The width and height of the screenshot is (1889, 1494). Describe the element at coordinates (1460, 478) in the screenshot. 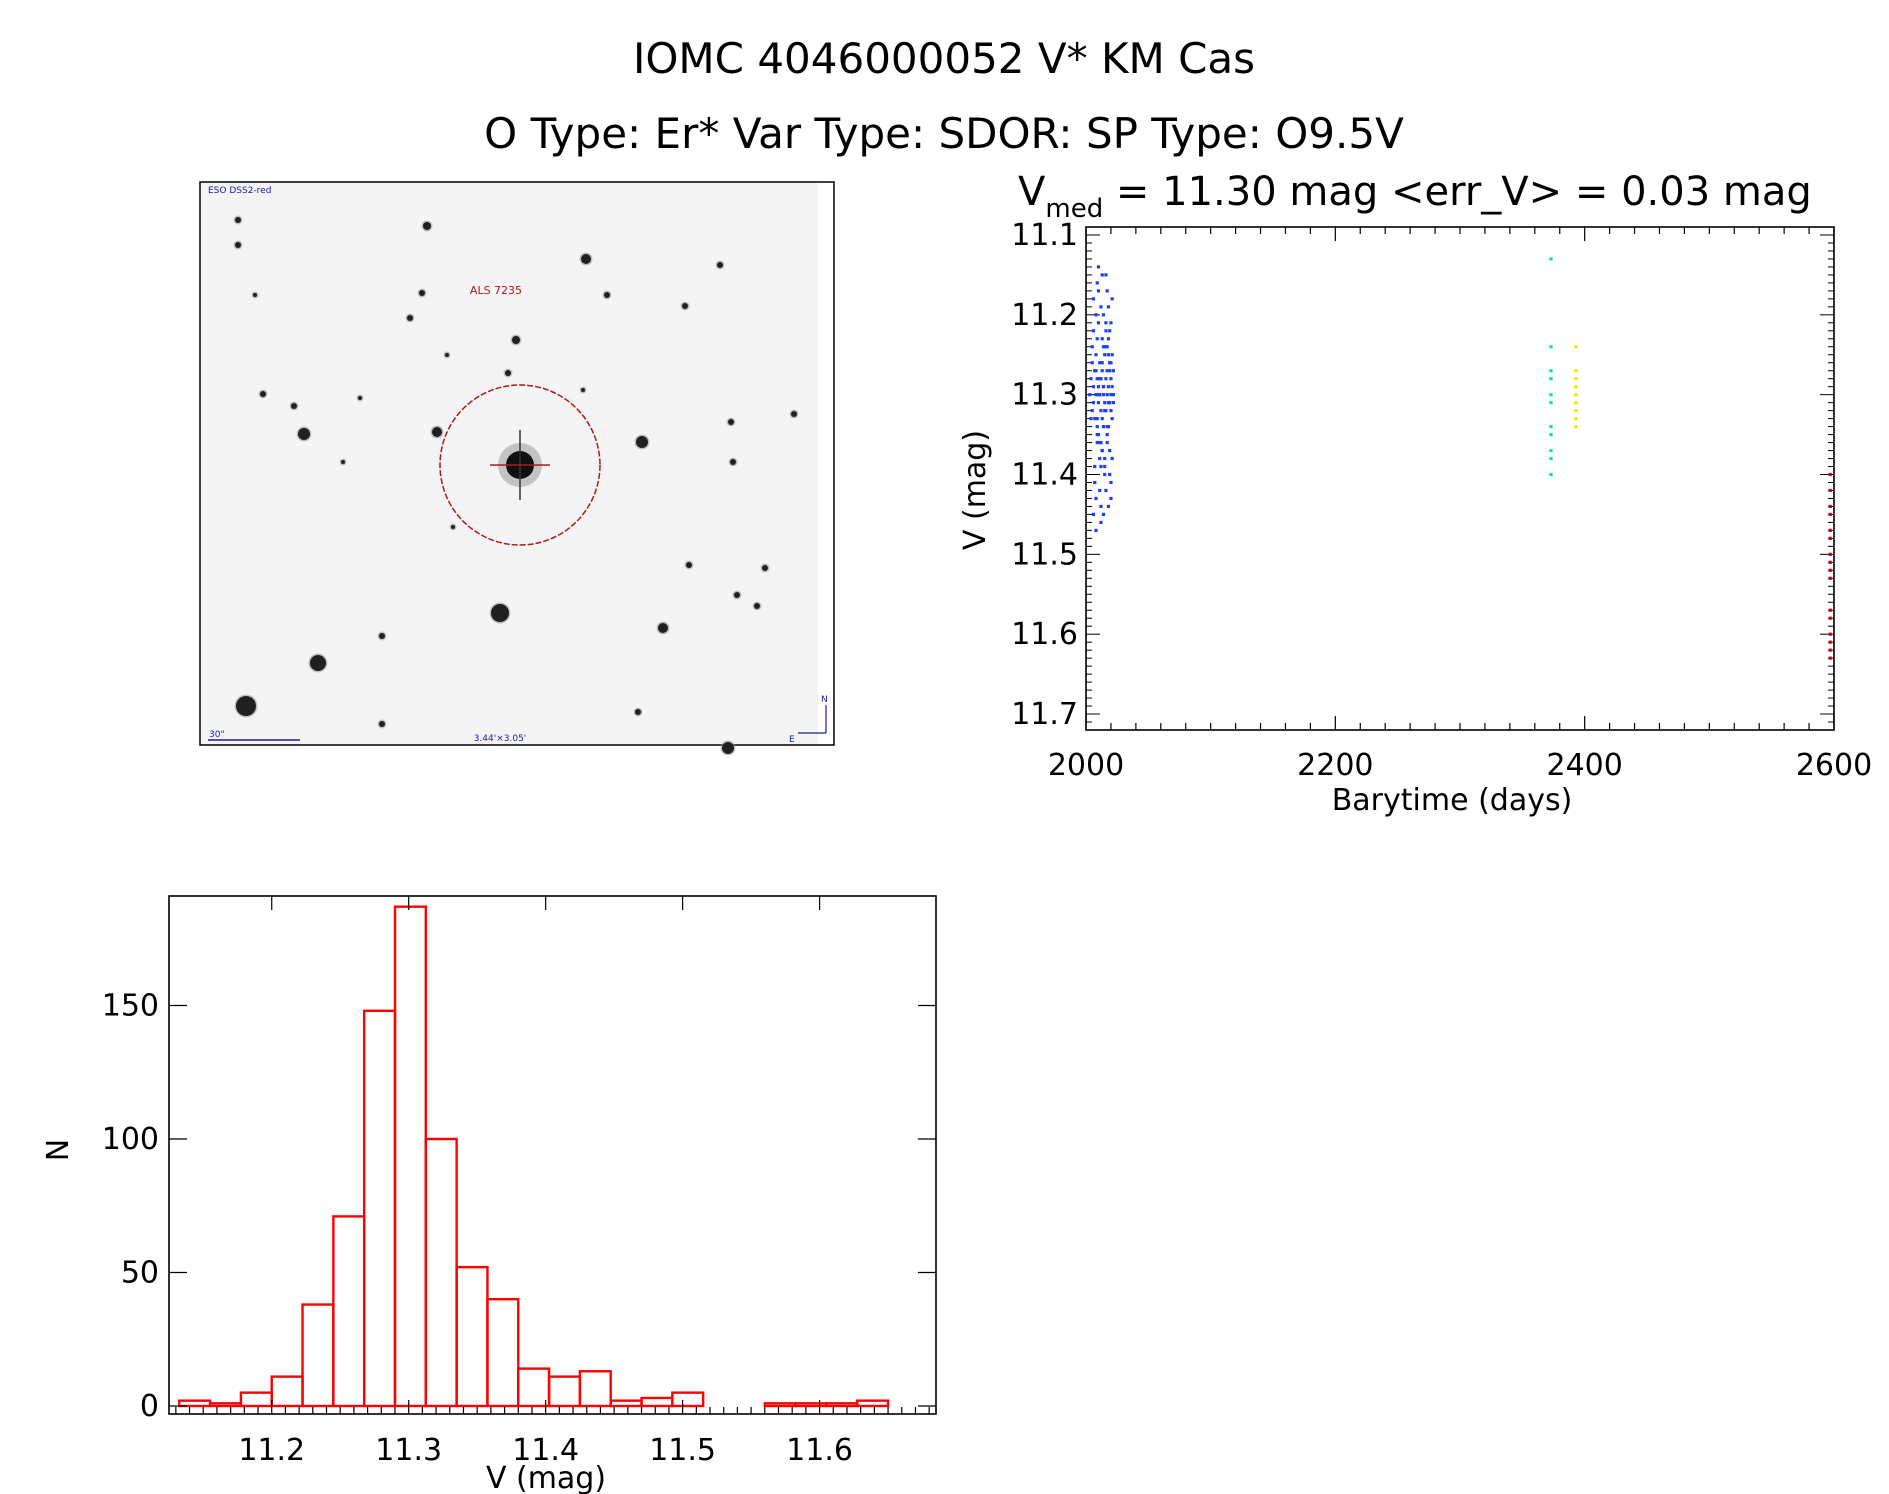

I see `lc-plot-frame` at that location.